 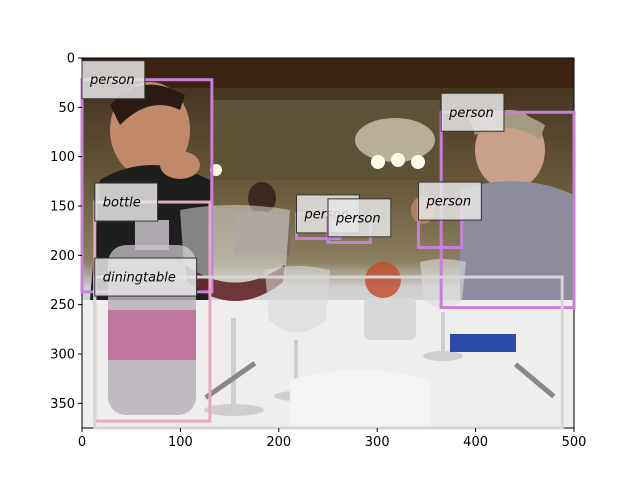 What do you see at coordinates (332, 439) in the screenshot?
I see `x-axis: 0 100 200 300 400 500` at bounding box center [332, 439].